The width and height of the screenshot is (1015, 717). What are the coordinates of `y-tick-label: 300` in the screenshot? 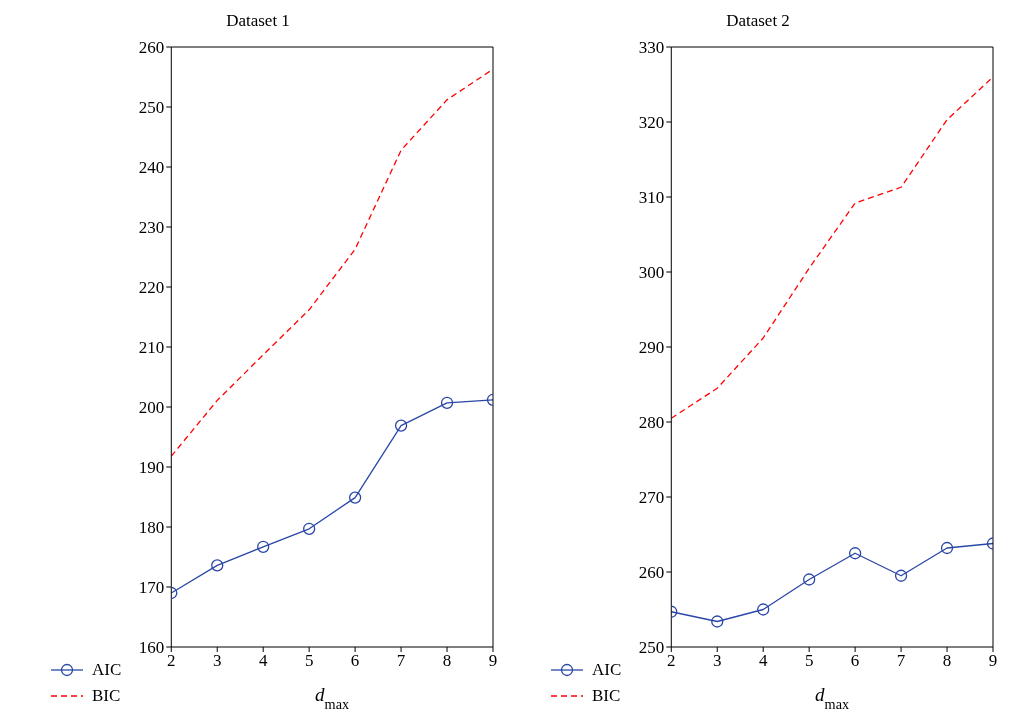 It's located at (651, 273).